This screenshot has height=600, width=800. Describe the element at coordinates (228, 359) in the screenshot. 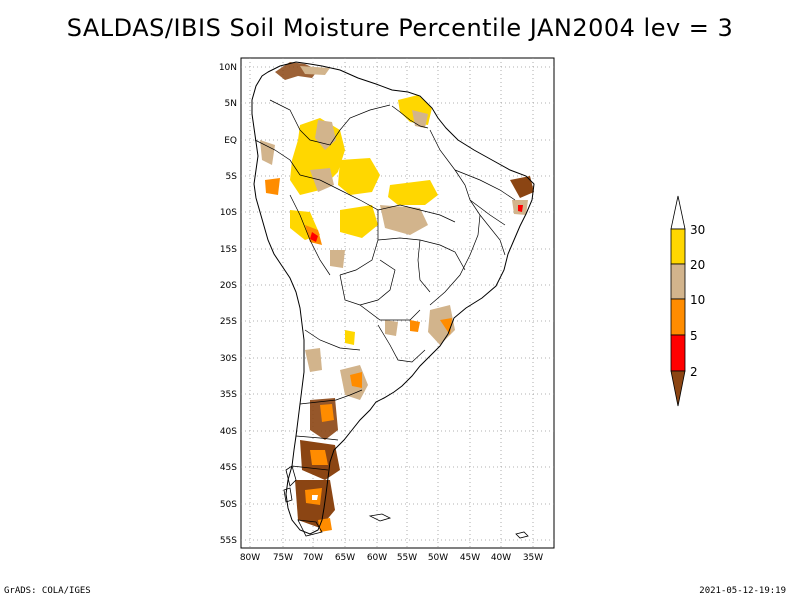

I see `lat-tick-30s: 30S` at that location.